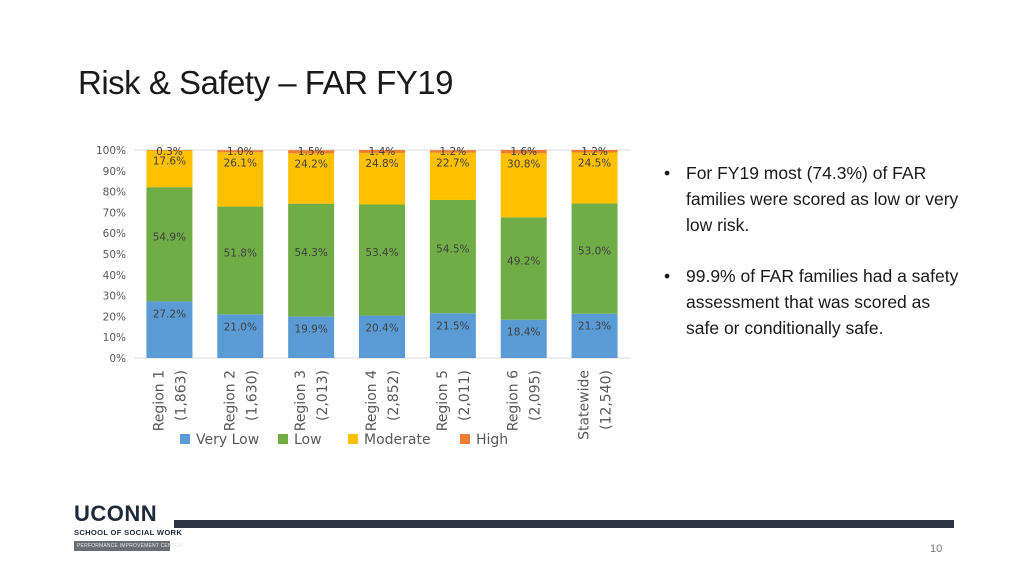 Image resolution: width=1024 pixels, height=576 pixels. I want to click on data-label-high: 1.6%, so click(523, 152).